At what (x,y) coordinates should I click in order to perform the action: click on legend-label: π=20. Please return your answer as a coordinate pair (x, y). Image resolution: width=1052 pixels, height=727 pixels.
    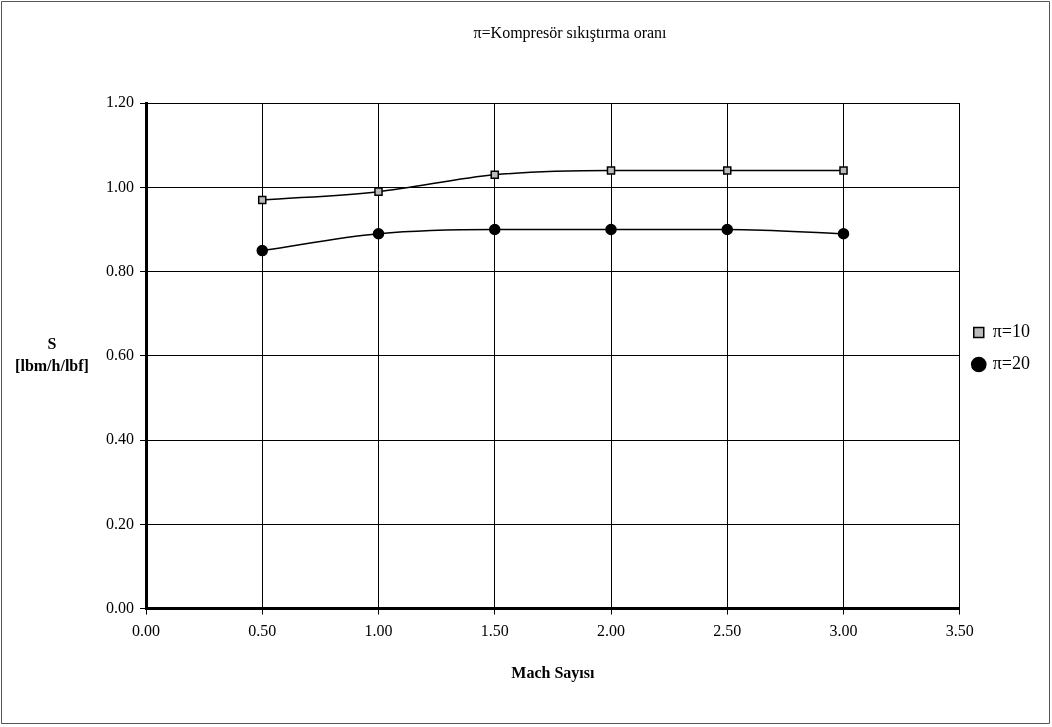
    Looking at the image, I should click on (1011, 363).